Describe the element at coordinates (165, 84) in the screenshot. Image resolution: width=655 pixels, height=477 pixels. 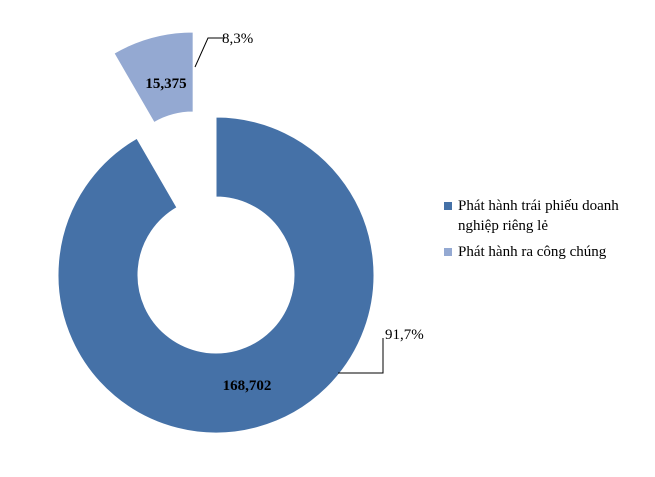
I see `value-label-public: 15,375` at that location.